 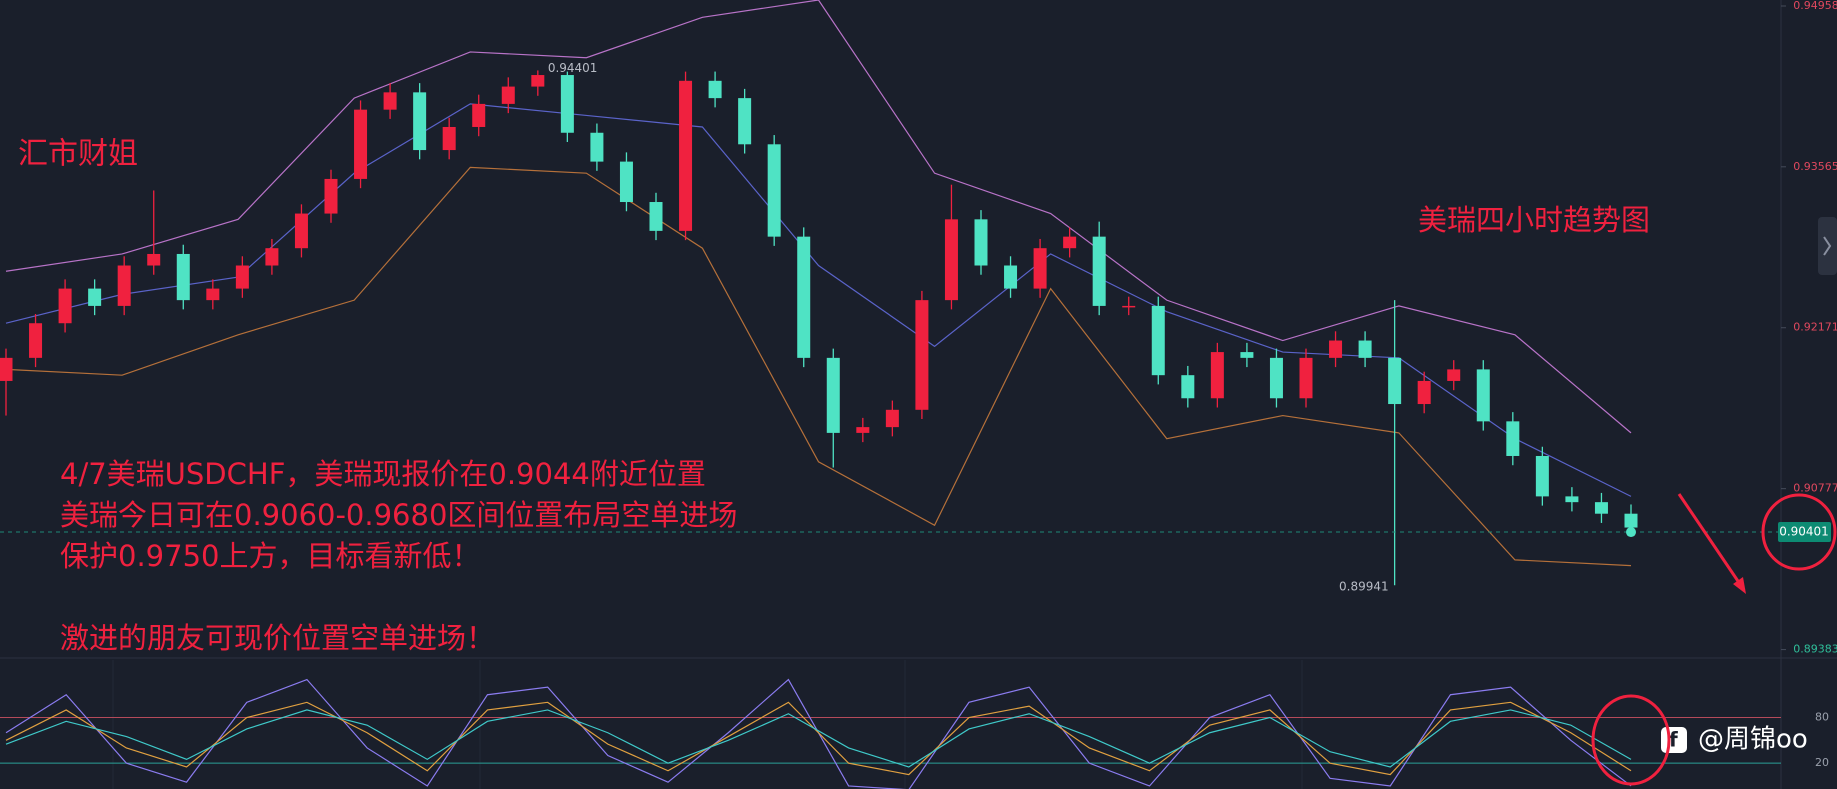 What do you see at coordinates (1739, 585) in the screenshot?
I see `arrow-head` at bounding box center [1739, 585].